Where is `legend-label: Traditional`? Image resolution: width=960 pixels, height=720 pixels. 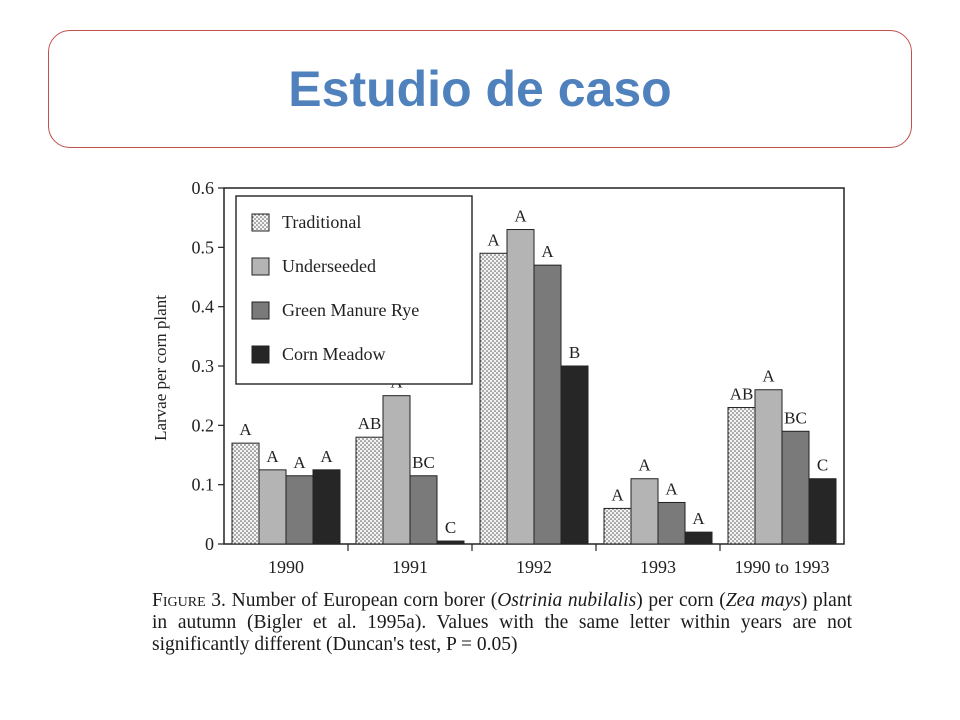 legend-label: Traditional is located at coordinates (321, 222).